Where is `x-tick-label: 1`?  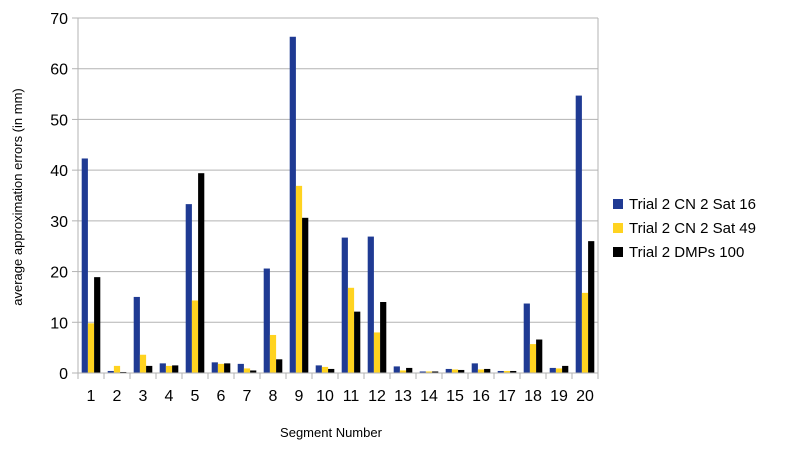 x-tick-label: 1 is located at coordinates (91, 396).